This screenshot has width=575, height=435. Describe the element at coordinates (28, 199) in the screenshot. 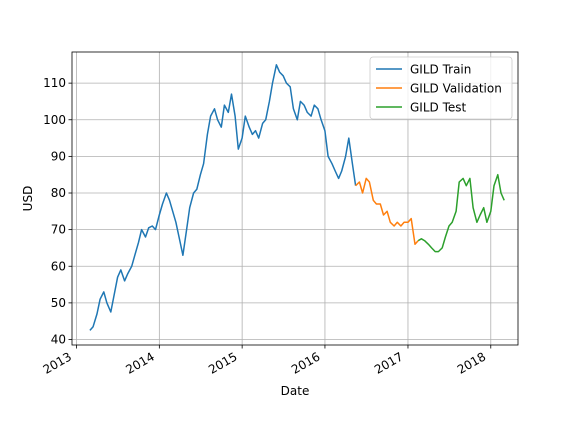

I see `y-axis-label: USD` at that location.